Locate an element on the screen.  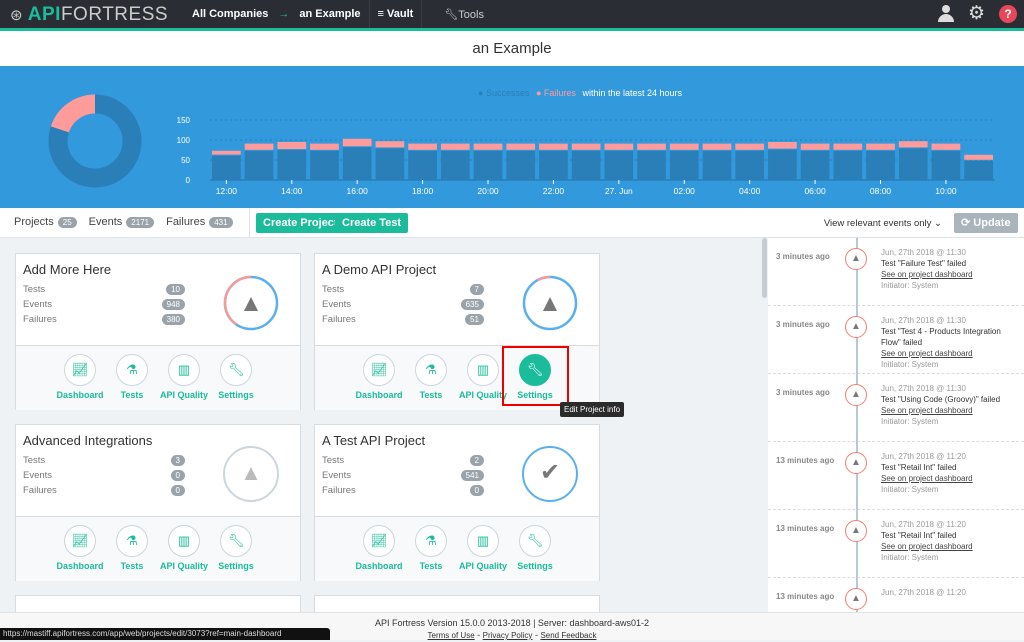
status-ring: ✔ is located at coordinates (550, 474).